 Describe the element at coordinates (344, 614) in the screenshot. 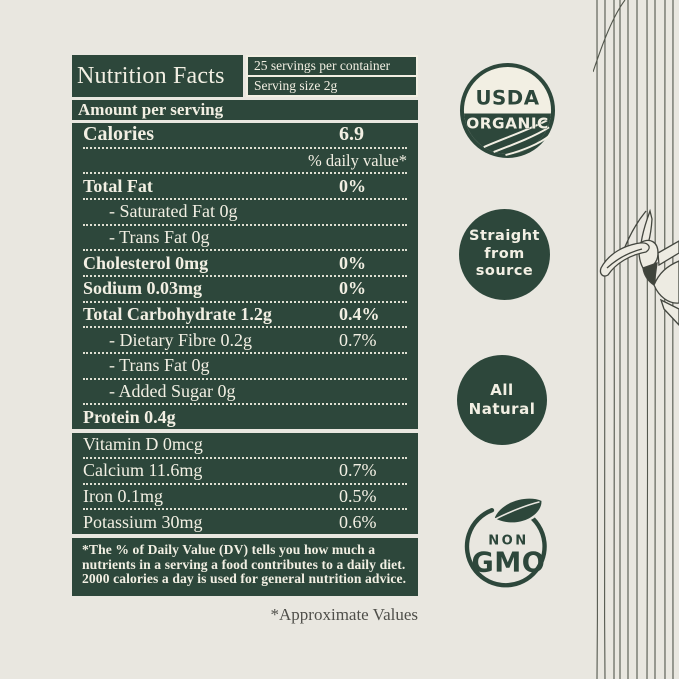

I see `approximate-values-note: *Approximate Values` at that location.